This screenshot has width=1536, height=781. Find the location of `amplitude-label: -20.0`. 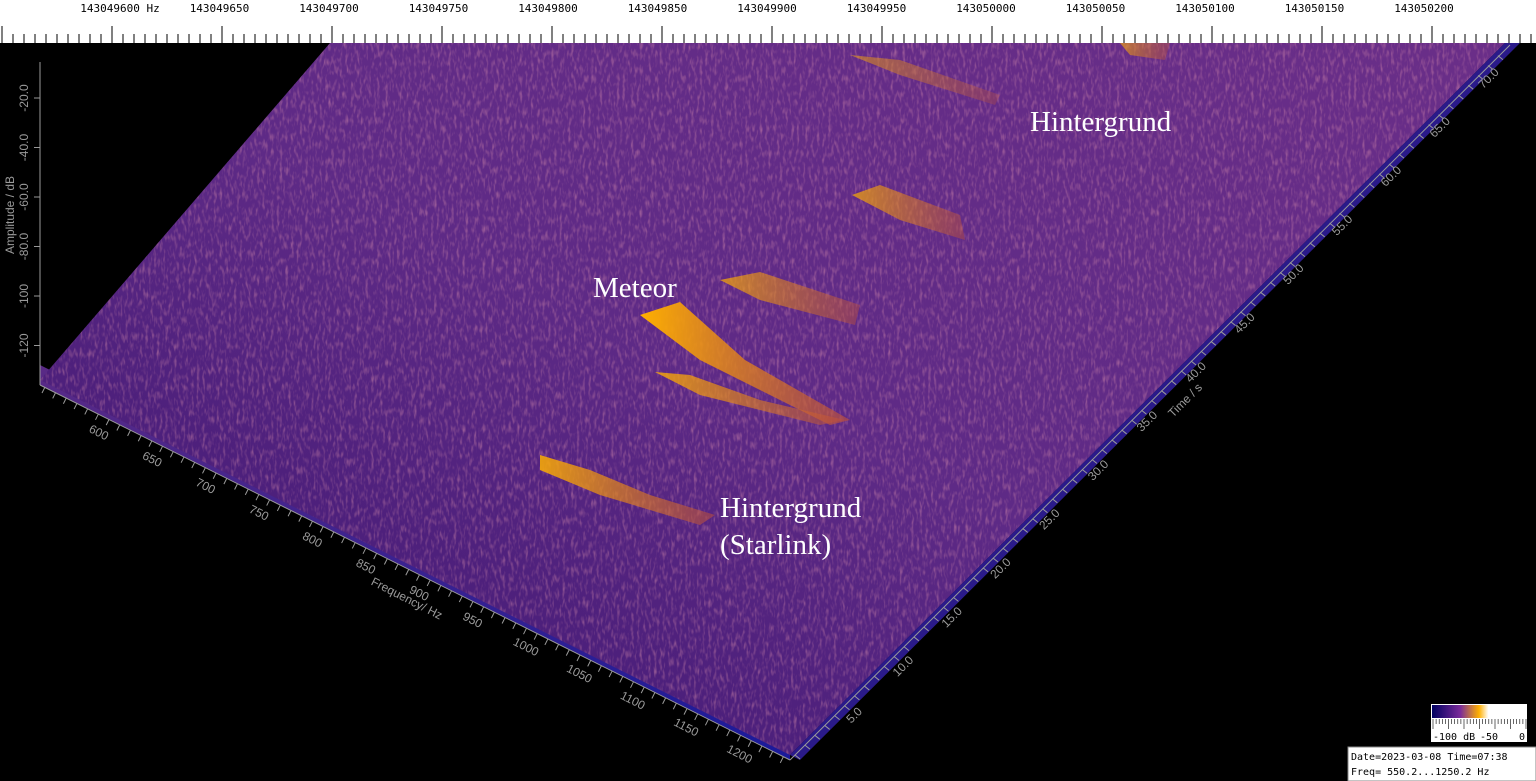

amplitude-label: -20.0 is located at coordinates (24, 98).